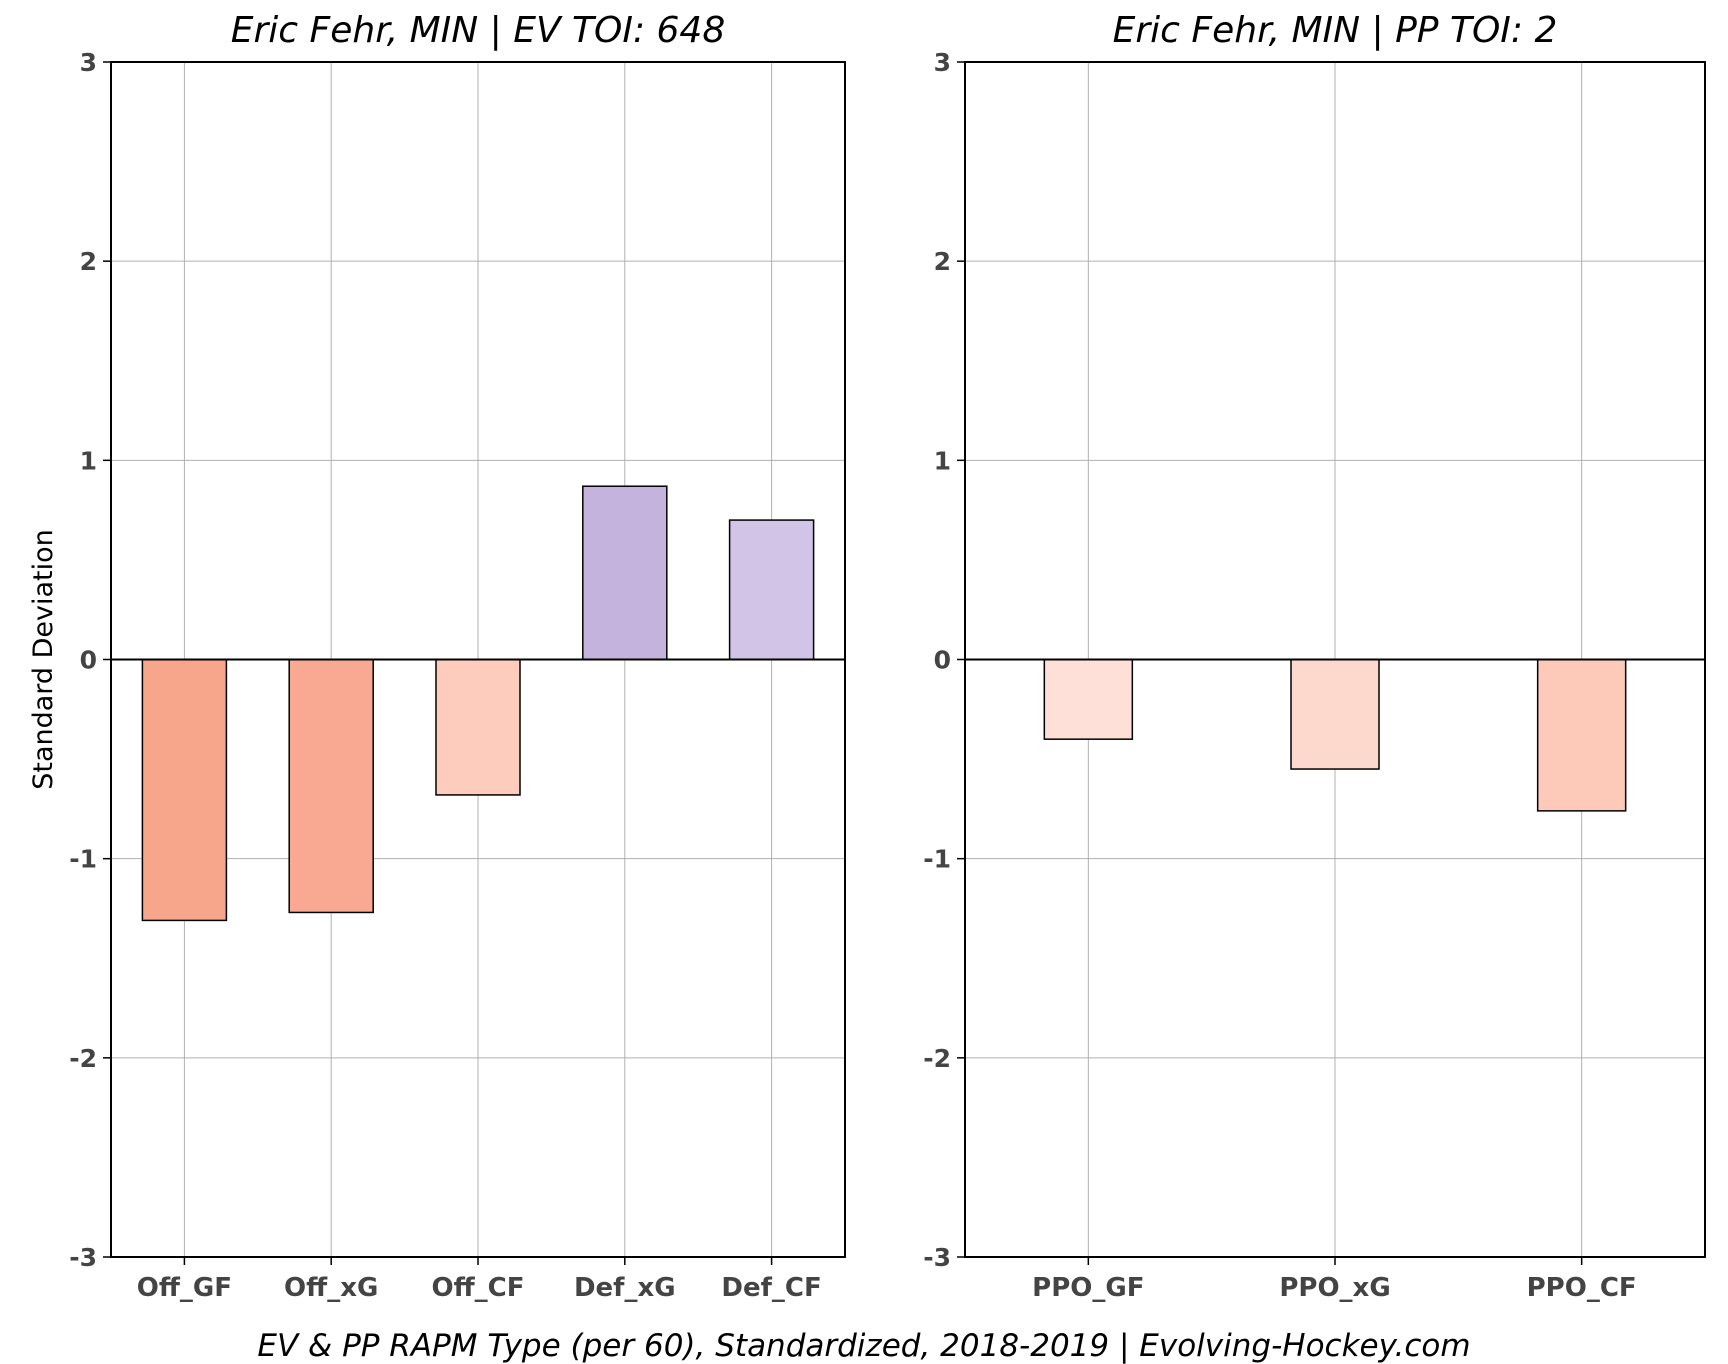 This screenshot has width=1728, height=1364. What do you see at coordinates (771, 1288) in the screenshot?
I see `x-tick-label: Def_CF` at bounding box center [771, 1288].